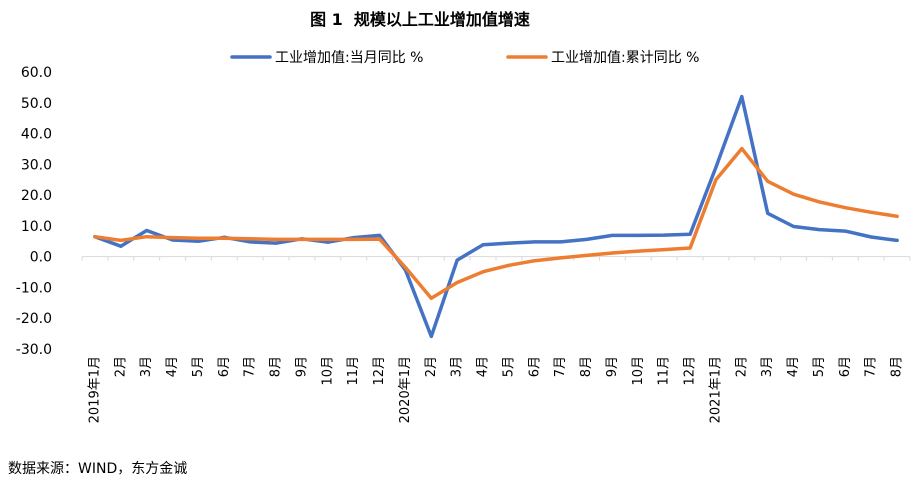 This screenshot has height=480, width=920. I want to click on x-tick-label: 2020年1月, so click(405, 389).